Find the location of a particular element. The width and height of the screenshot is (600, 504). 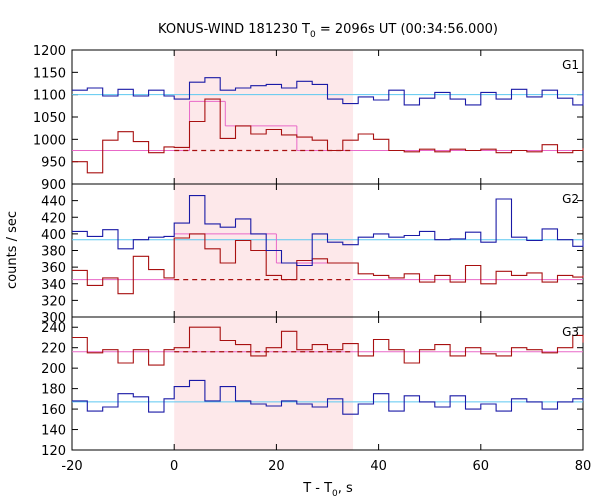

y-tick-label-g3: 140 is located at coordinates (53, 431).